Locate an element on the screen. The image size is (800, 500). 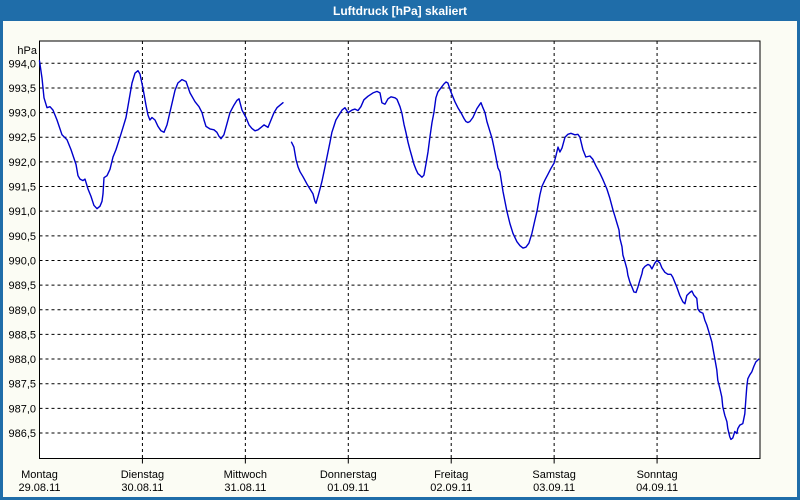
day-date-label: 03.09.11 is located at coordinates (554, 488).